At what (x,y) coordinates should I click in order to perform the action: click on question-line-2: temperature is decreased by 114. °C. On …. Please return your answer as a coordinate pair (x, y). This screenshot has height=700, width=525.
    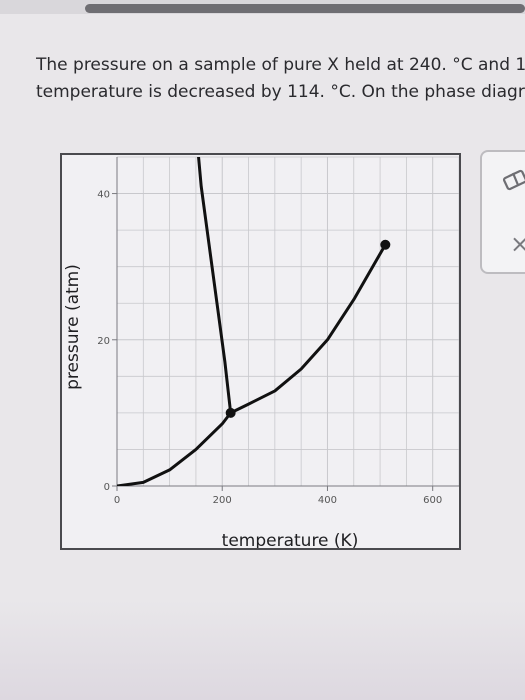
    Looking at the image, I should click on (280, 92).